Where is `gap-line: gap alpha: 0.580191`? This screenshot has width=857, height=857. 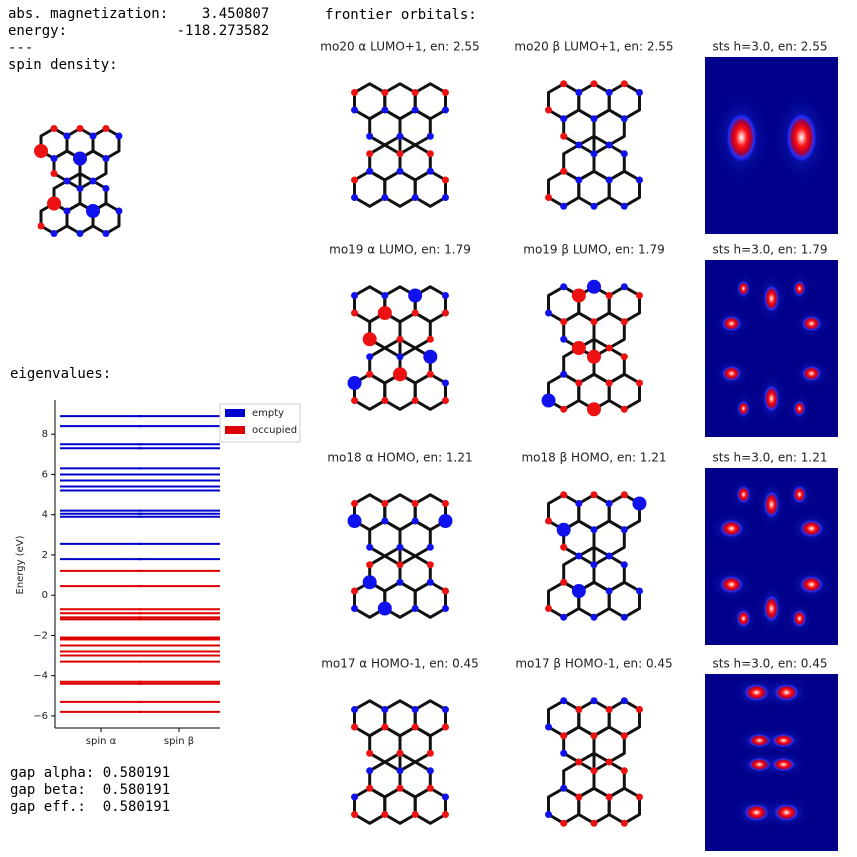
gap-line: gap alpha: 0.580191 is located at coordinates (90, 773).